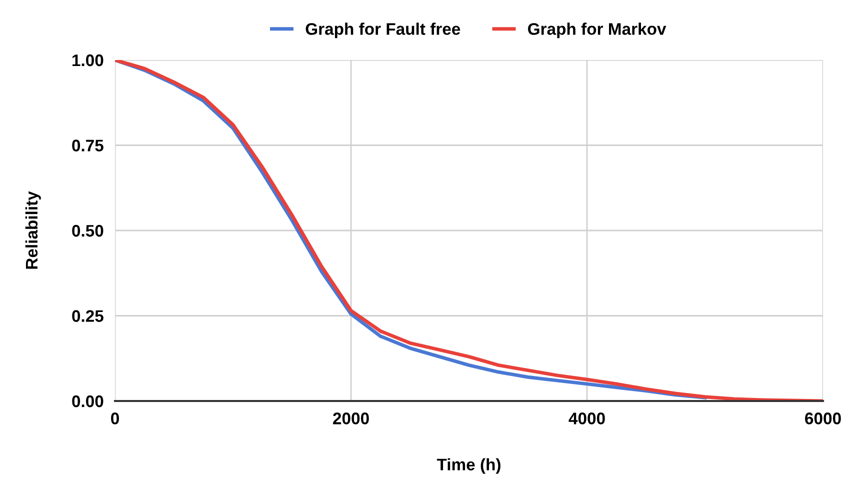 This screenshot has width=845, height=489. Describe the element at coordinates (351, 418) in the screenshot. I see `x-tick-label: 2000` at that location.